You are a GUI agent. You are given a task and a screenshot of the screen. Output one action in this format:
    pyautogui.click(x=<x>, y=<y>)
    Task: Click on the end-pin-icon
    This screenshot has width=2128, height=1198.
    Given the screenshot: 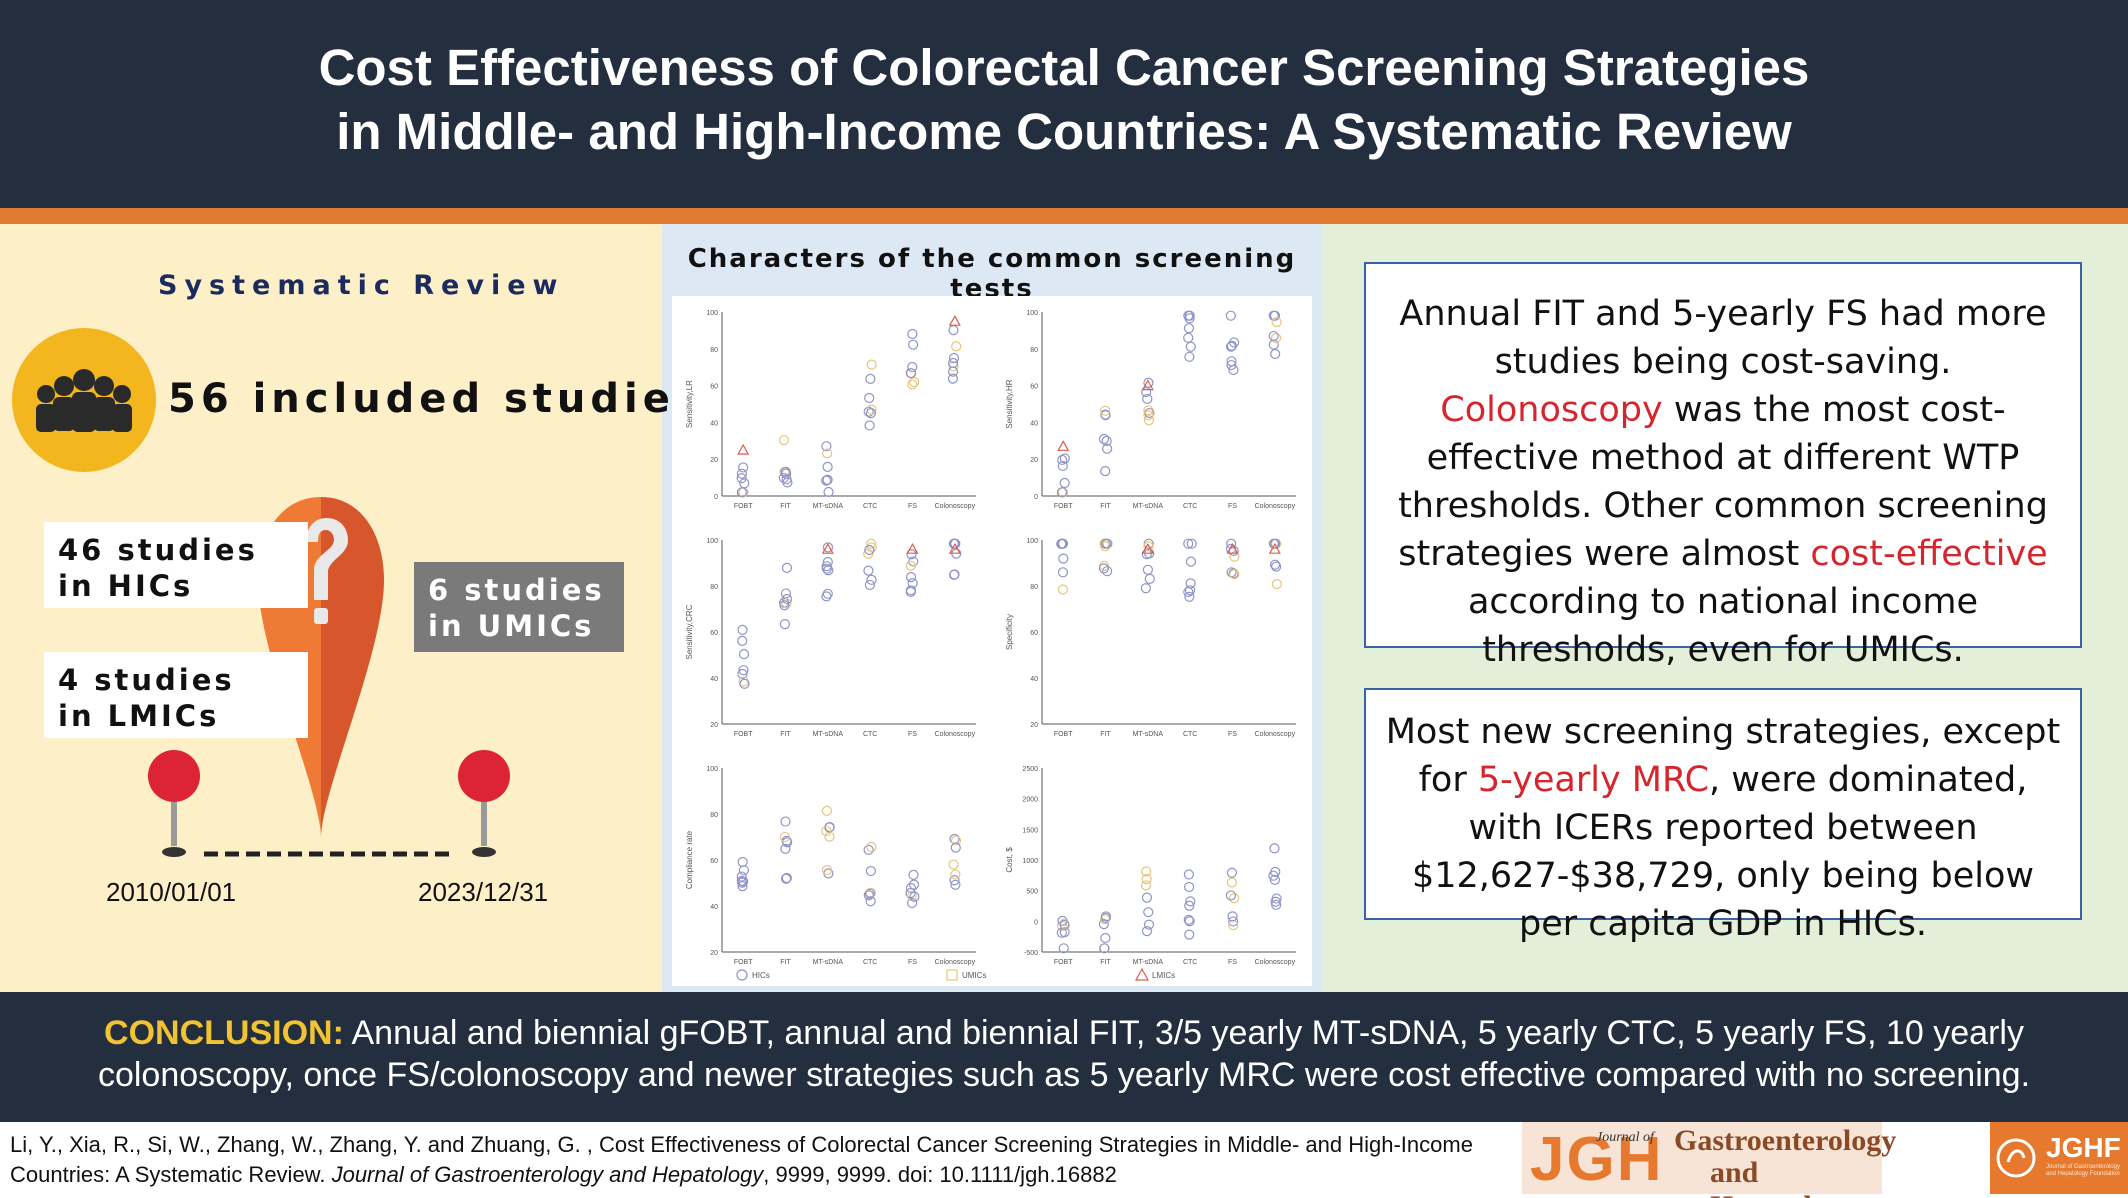 What is the action you would take?
    pyautogui.click(x=484, y=803)
    